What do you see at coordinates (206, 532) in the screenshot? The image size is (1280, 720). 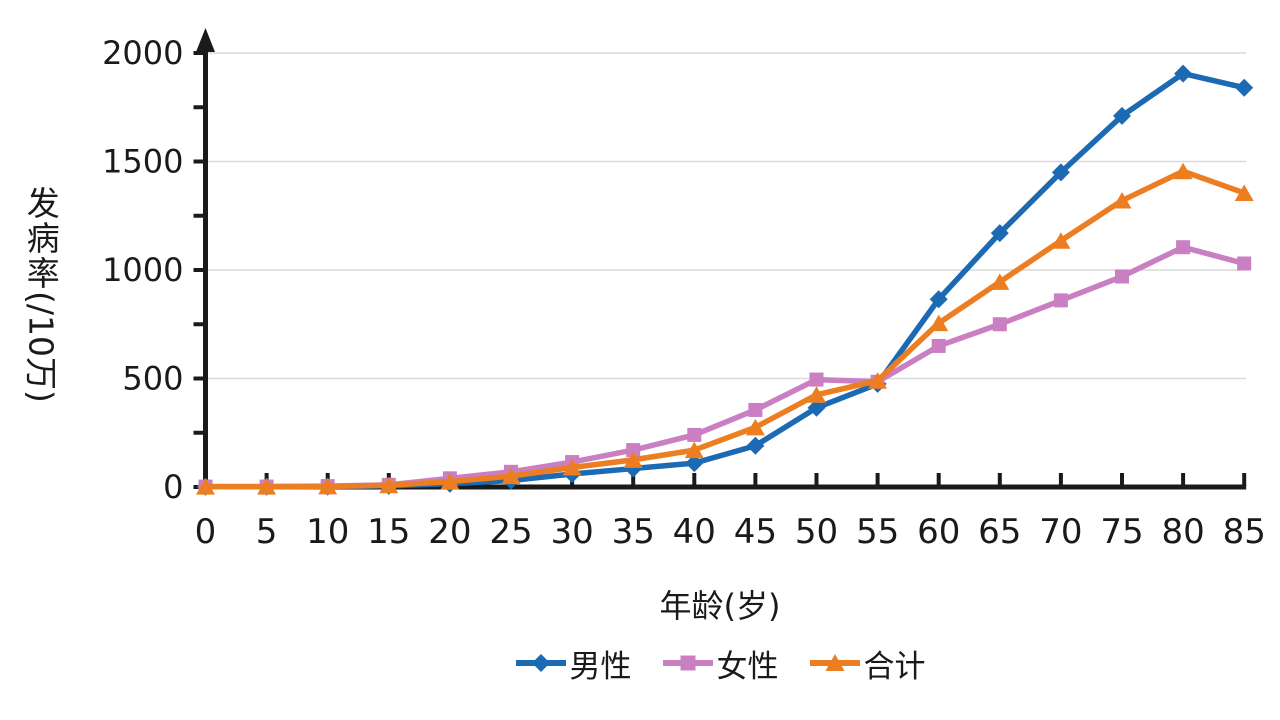 I see `x-tick-label: 0` at bounding box center [206, 532].